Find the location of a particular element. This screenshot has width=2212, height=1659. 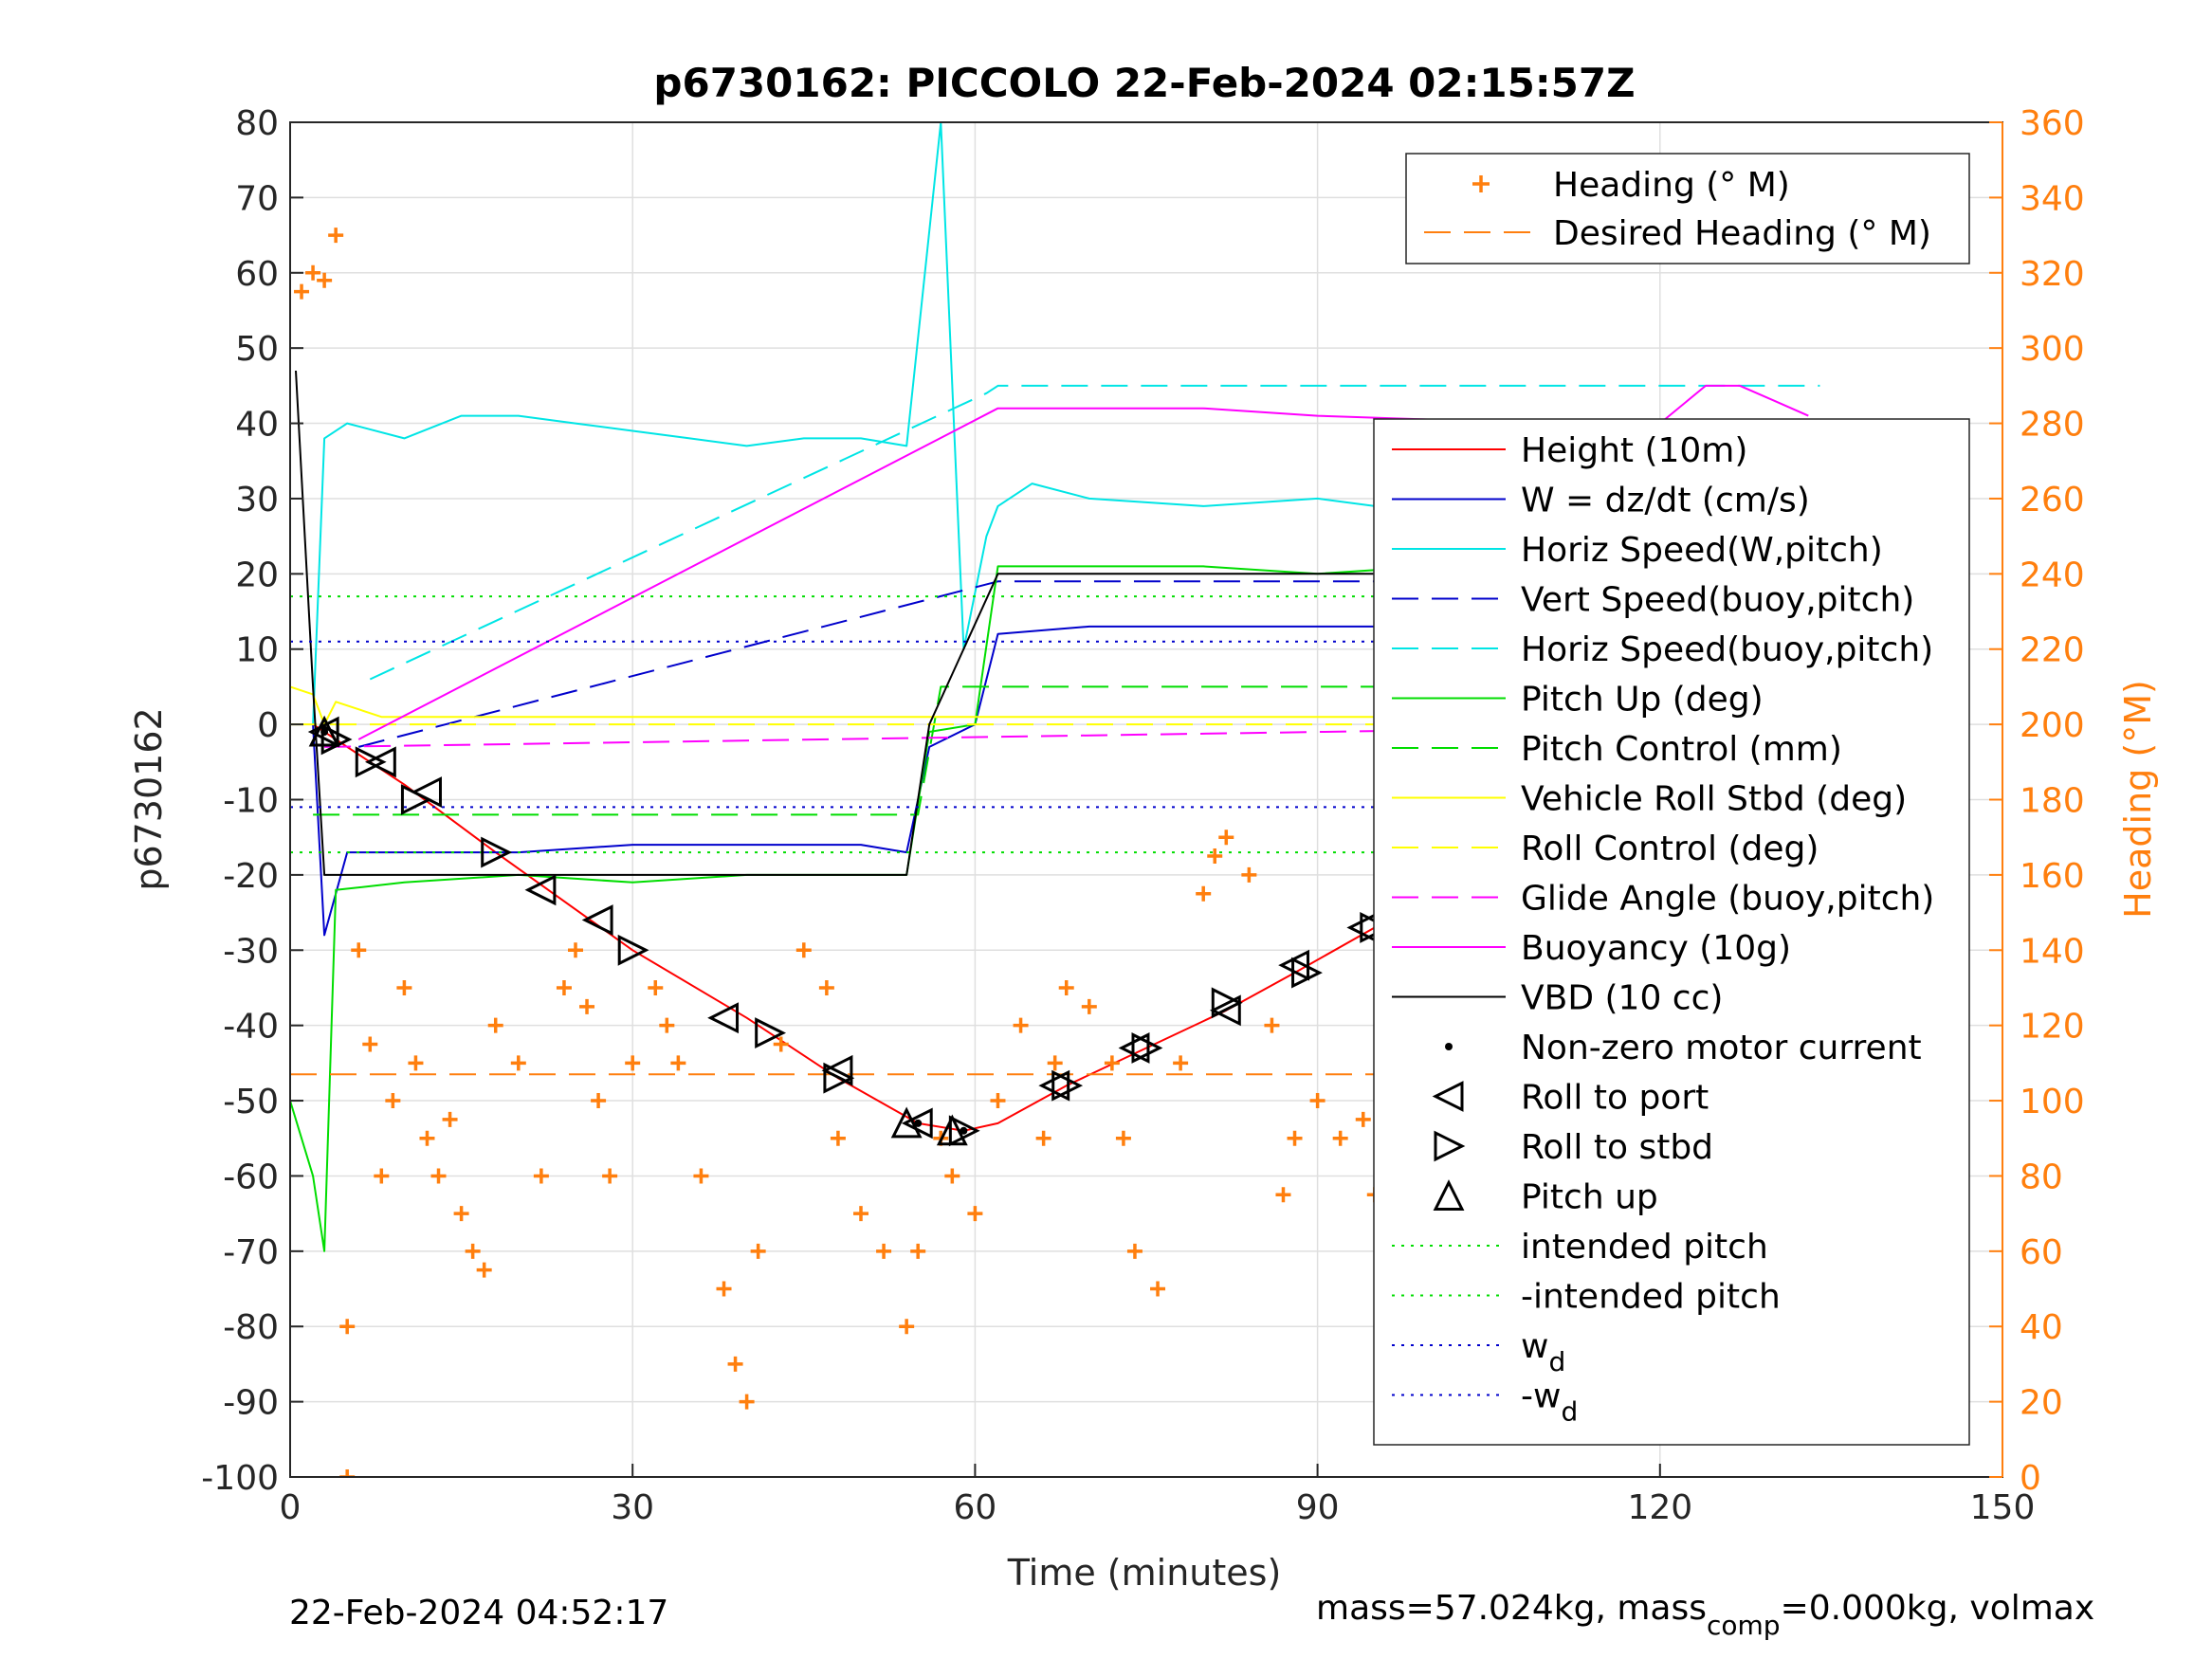

y-tick-label: -40 is located at coordinates (251, 1027).